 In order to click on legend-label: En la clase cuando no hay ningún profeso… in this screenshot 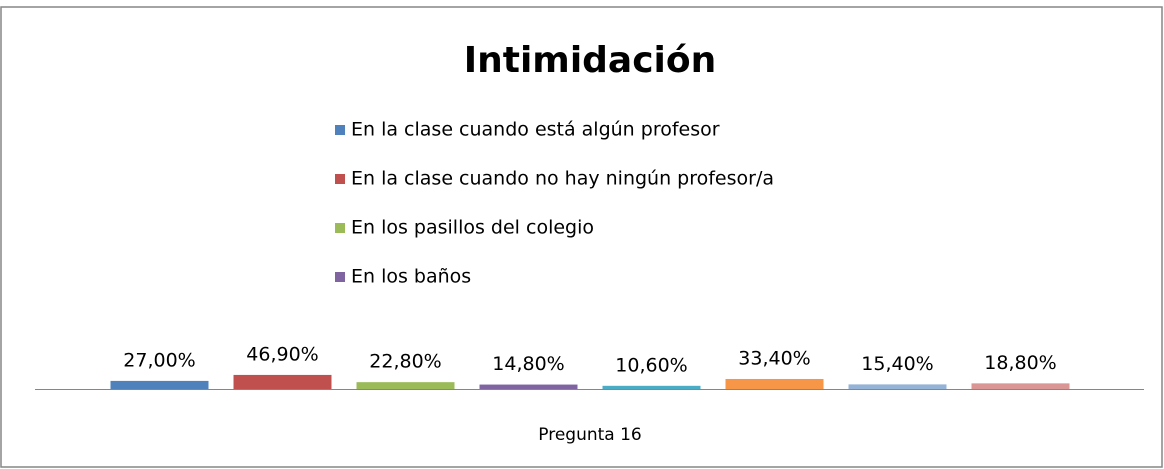, I will do `click(562, 179)`.